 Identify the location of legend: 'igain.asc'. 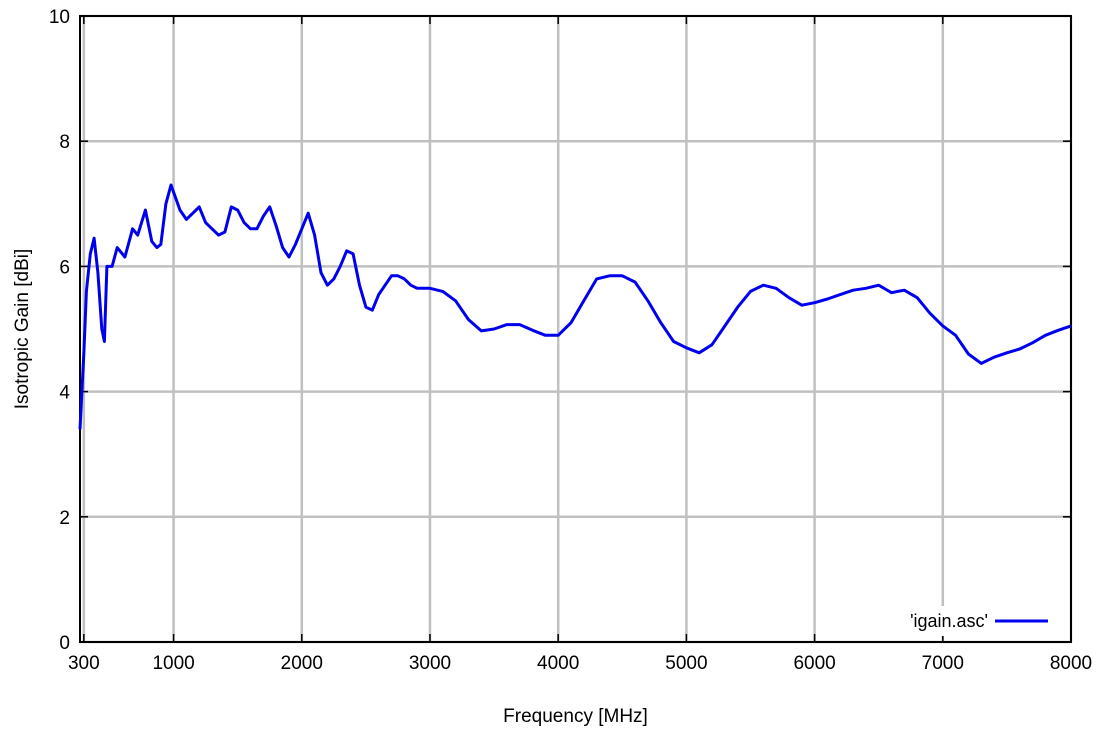
(963, 621).